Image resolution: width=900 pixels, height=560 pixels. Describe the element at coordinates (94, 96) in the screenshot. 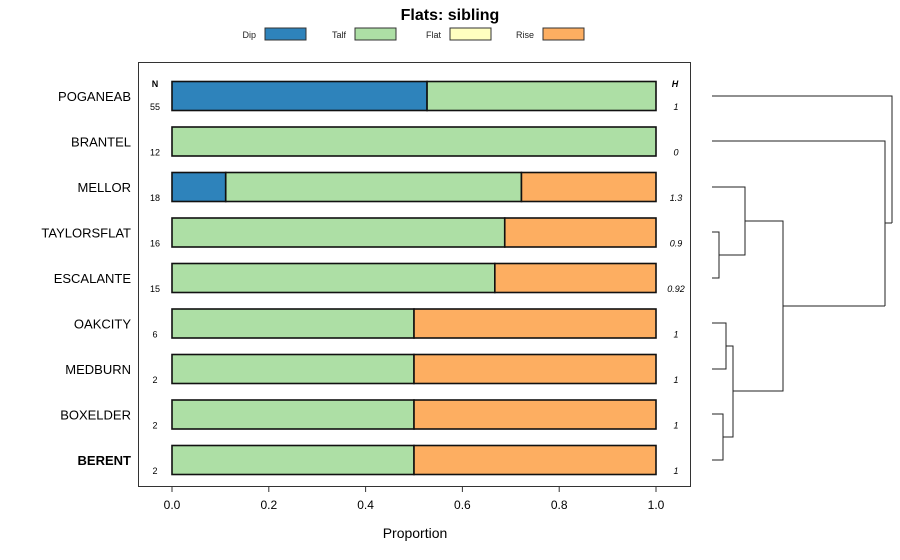

I see `category-label: POGANEAB` at that location.